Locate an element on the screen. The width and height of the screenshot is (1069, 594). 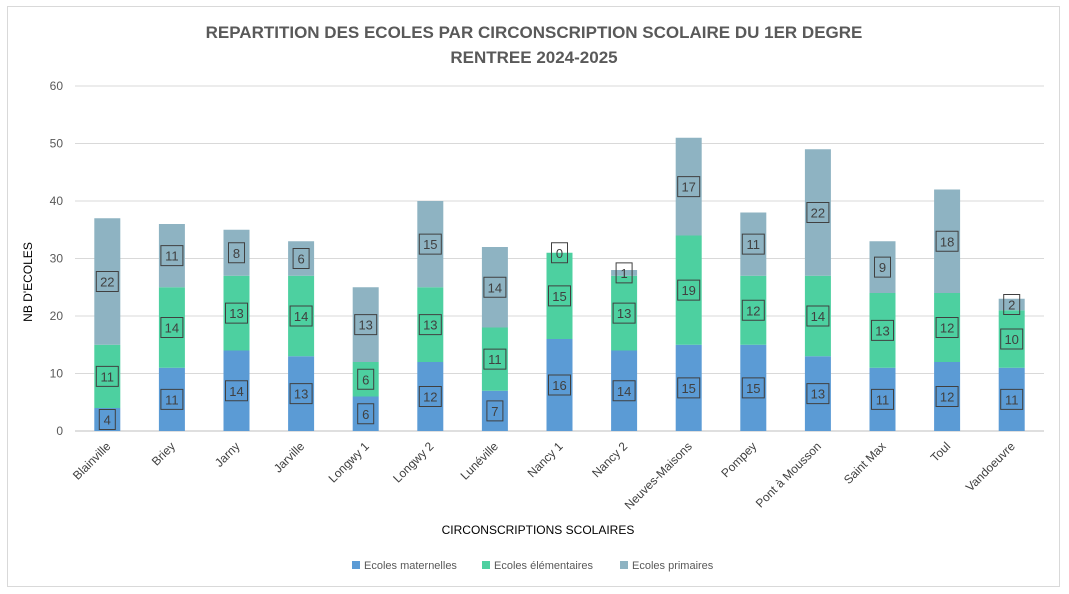
x-tick-label: Jarville is located at coordinates (289, 457).